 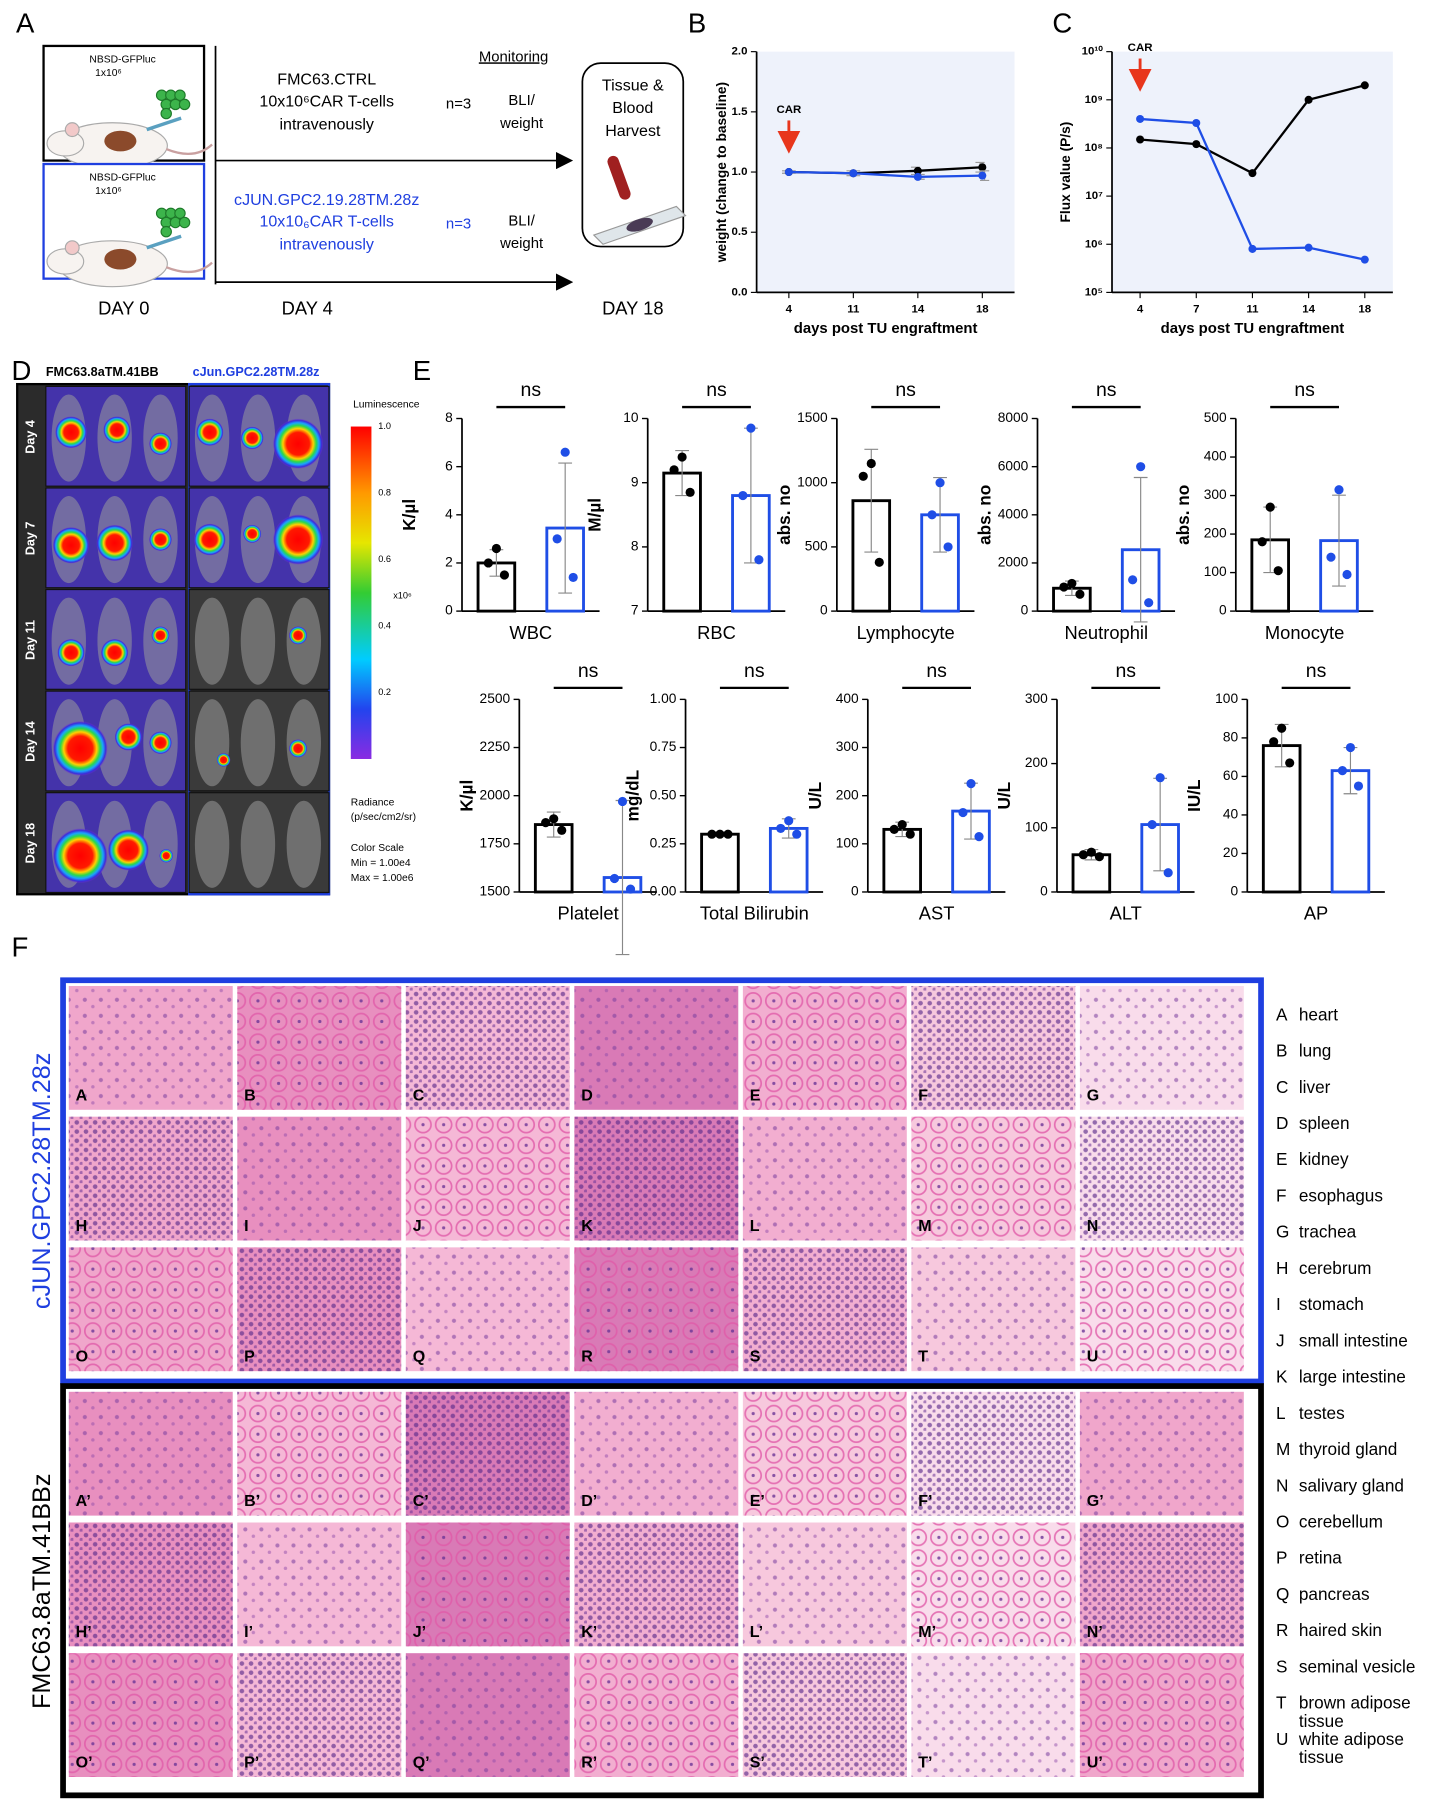 What do you see at coordinates (1282, 1232) in the screenshot?
I see `legend-letter: G` at bounding box center [1282, 1232].